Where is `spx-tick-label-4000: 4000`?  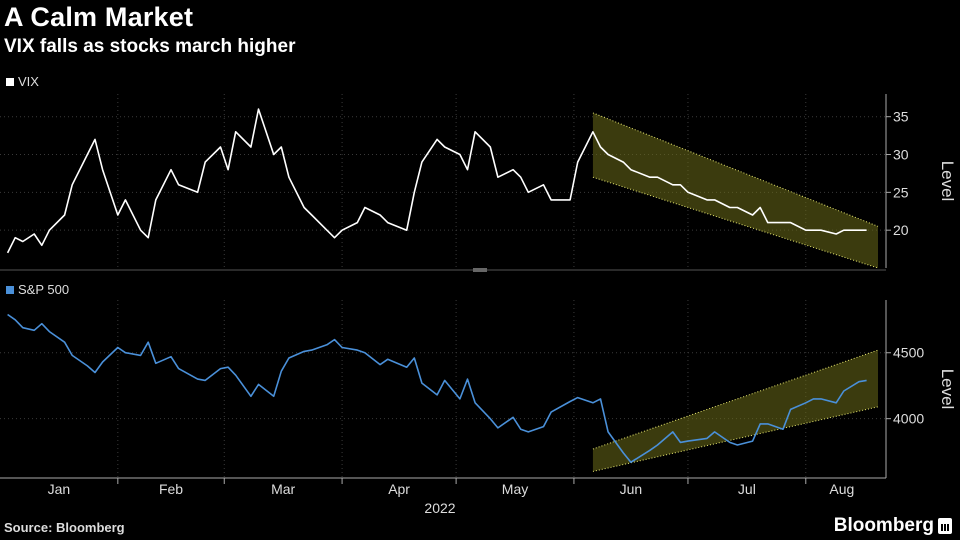
spx-tick-label-4000: 4000 is located at coordinates (908, 419).